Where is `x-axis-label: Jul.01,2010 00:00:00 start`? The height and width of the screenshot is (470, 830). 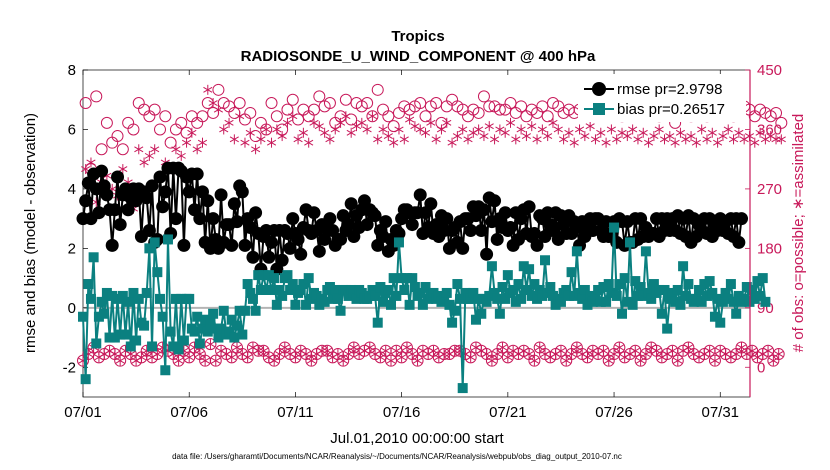 x-axis-label: Jul.01,2010 00:00:00 start is located at coordinates (417, 438).